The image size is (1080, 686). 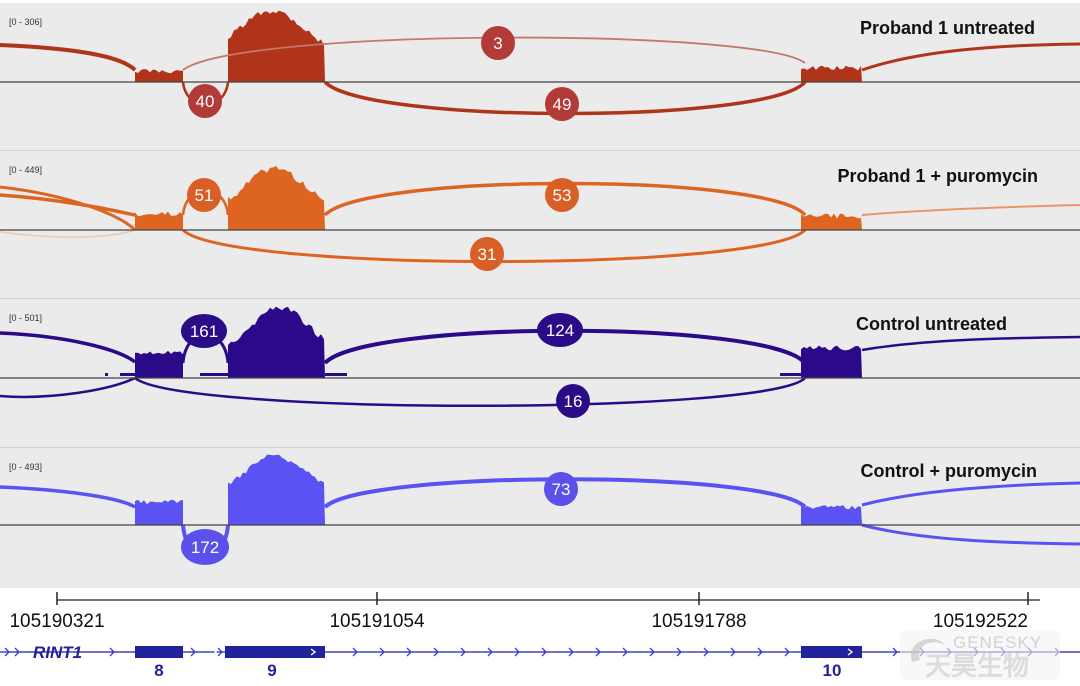 What do you see at coordinates (524, 612) in the screenshot?
I see `coordinate-ruler: 105190321 105191054 105191788 105192522` at bounding box center [524, 612].